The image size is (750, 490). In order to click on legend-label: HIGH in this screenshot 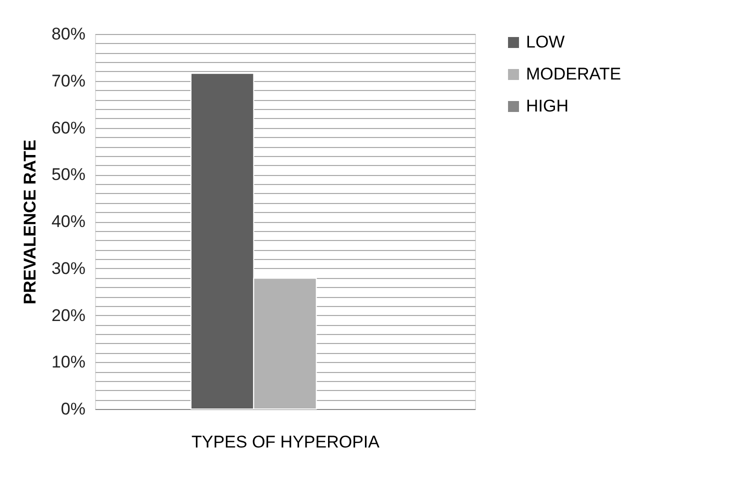, I will do `click(547, 106)`.